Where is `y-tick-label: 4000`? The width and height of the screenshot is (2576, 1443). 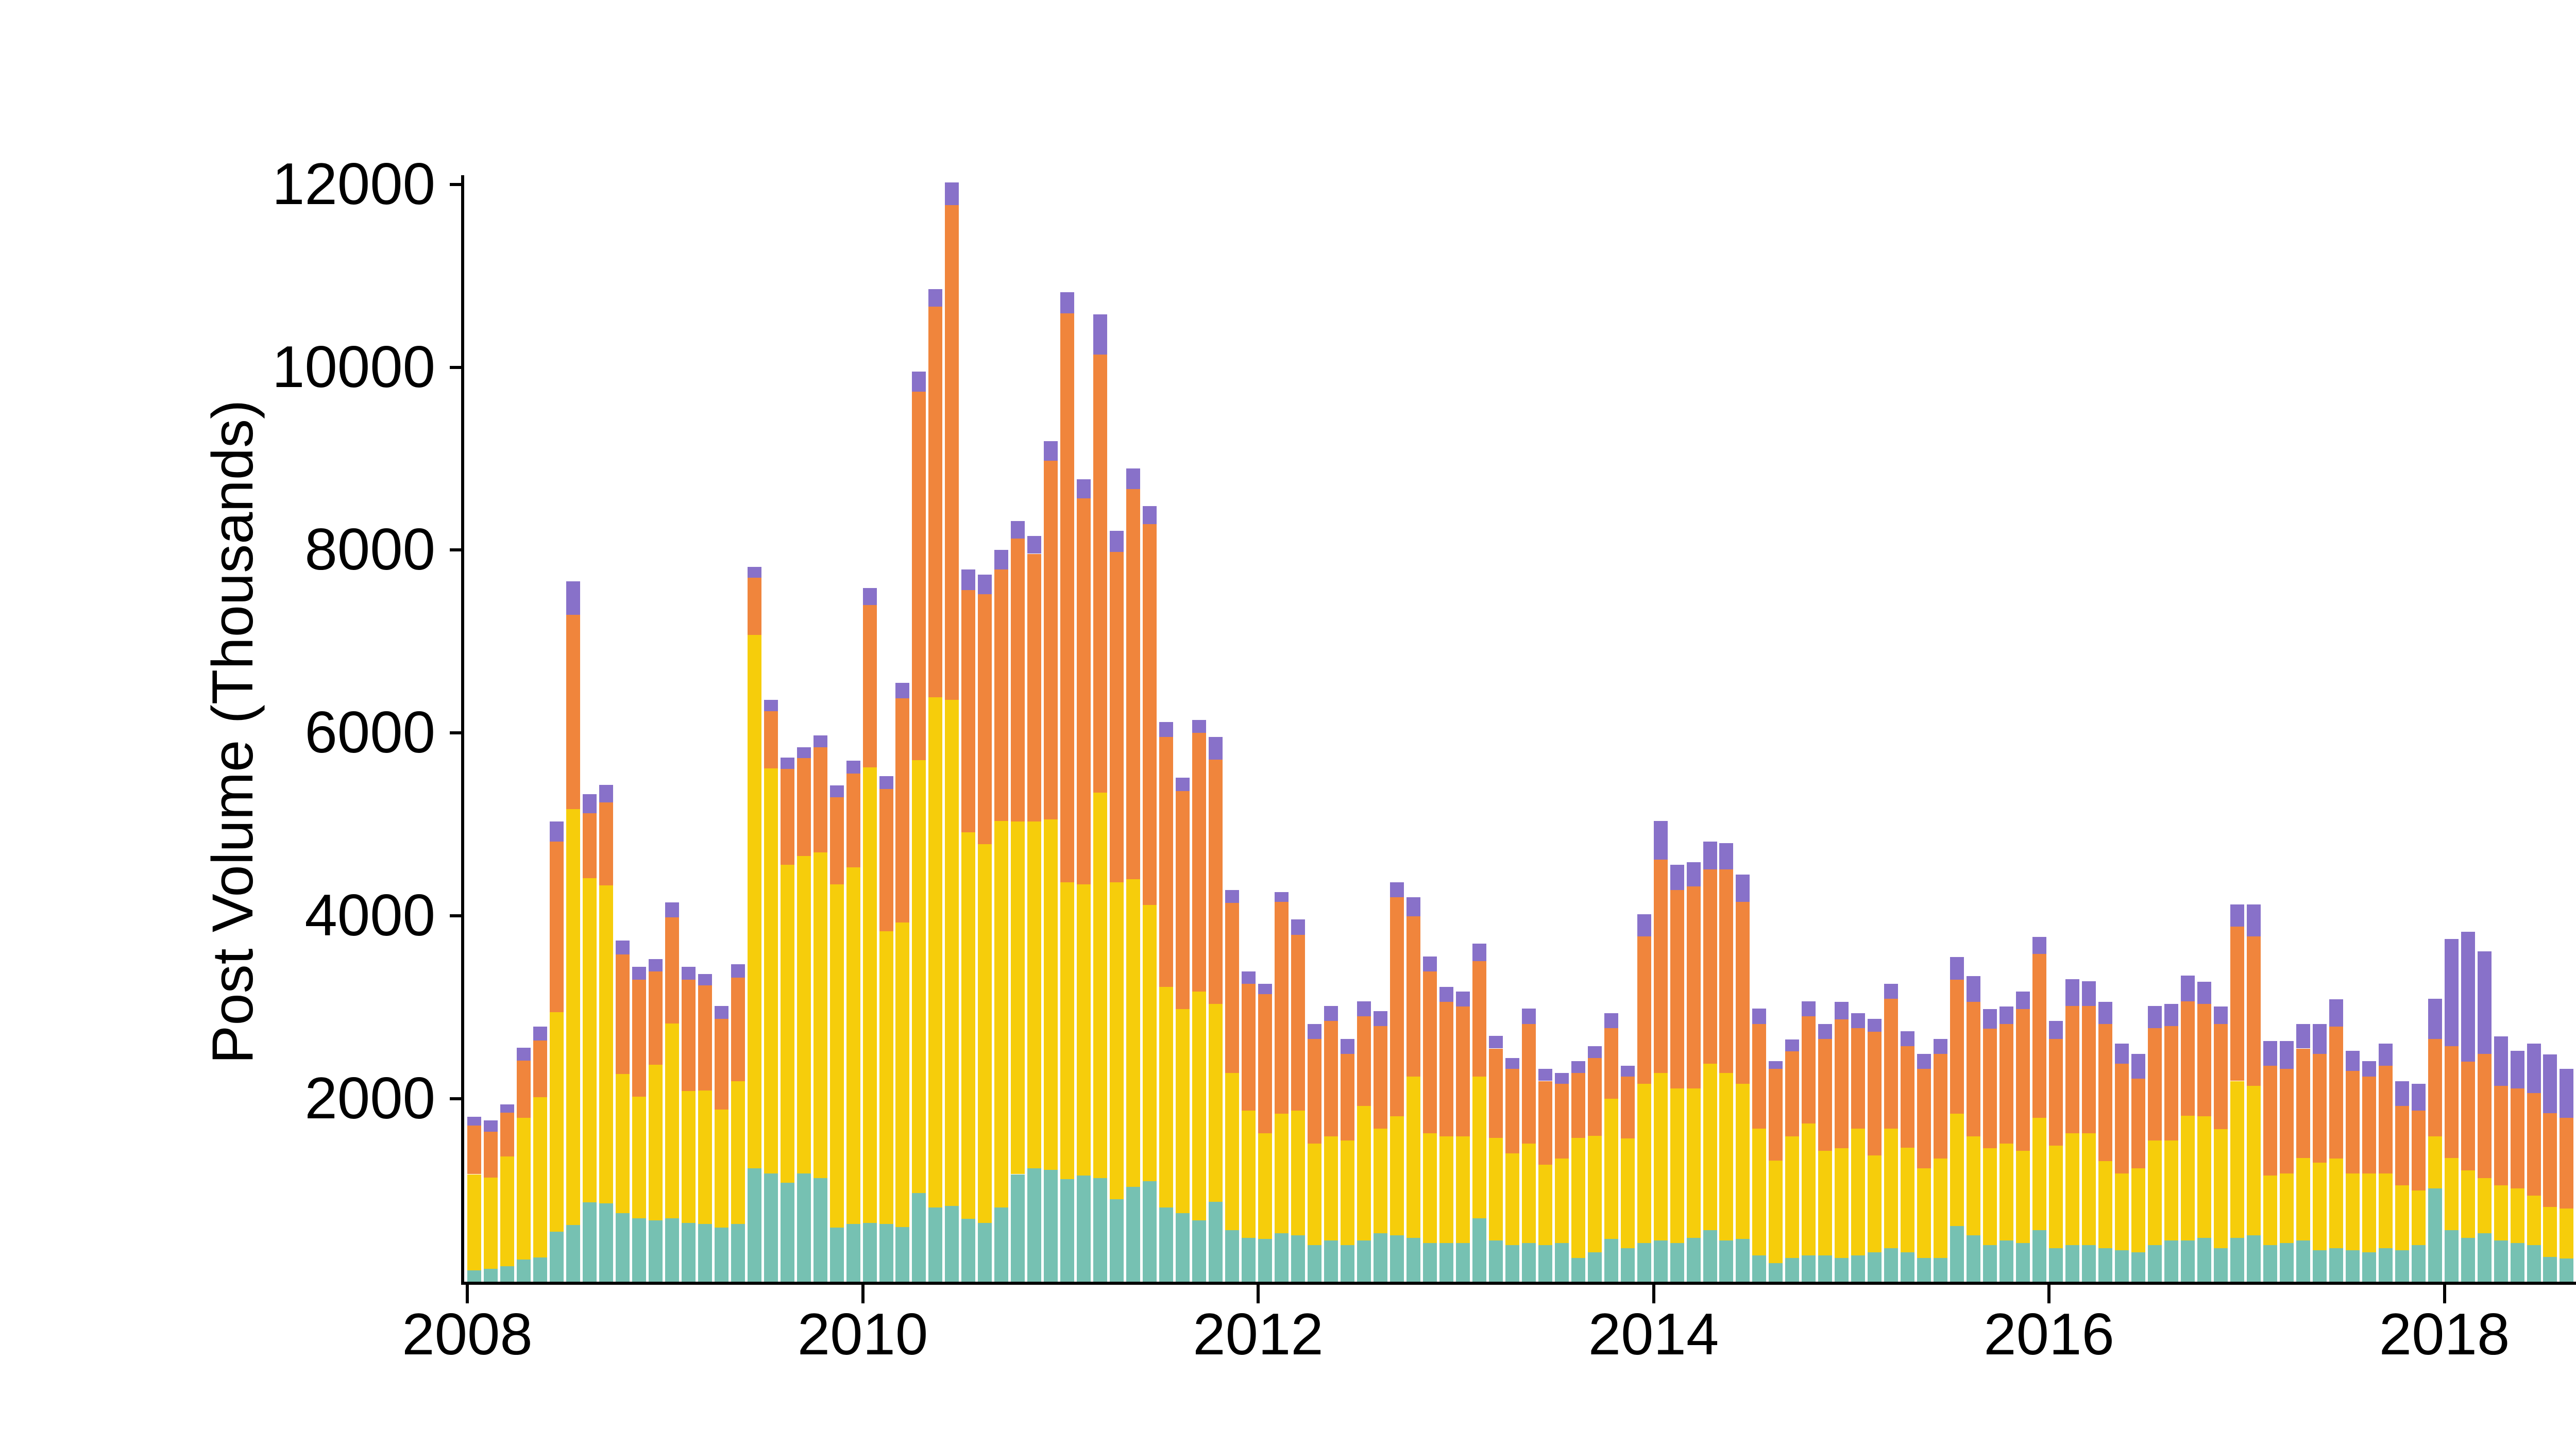 y-tick-label: 4000 is located at coordinates (369, 916).